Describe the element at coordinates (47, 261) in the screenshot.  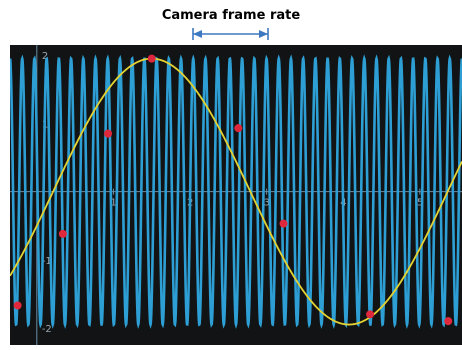
I see `y-tick-label: -1` at that location.